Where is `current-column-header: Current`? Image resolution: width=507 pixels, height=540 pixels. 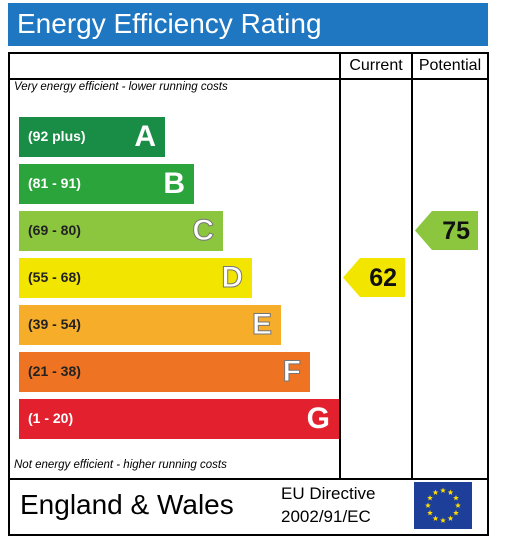
current-column-header: Current is located at coordinates (376, 65).